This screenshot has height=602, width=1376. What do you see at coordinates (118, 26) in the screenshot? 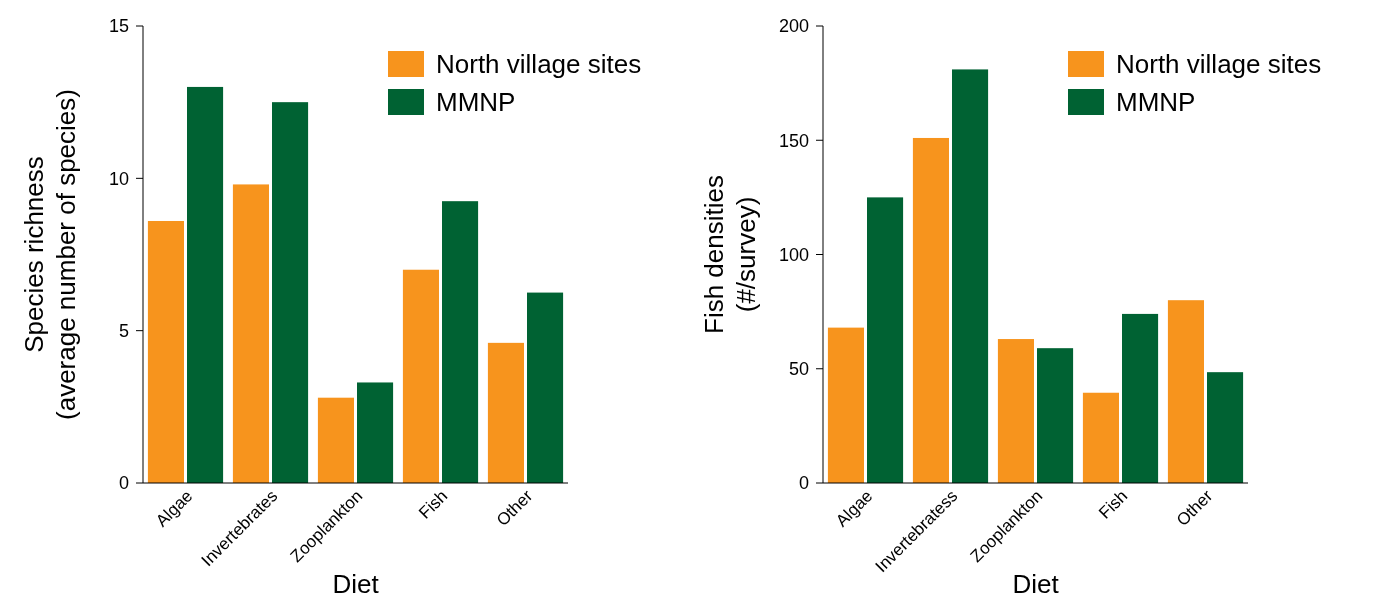
I see `y-tick-label: 15` at bounding box center [118, 26].